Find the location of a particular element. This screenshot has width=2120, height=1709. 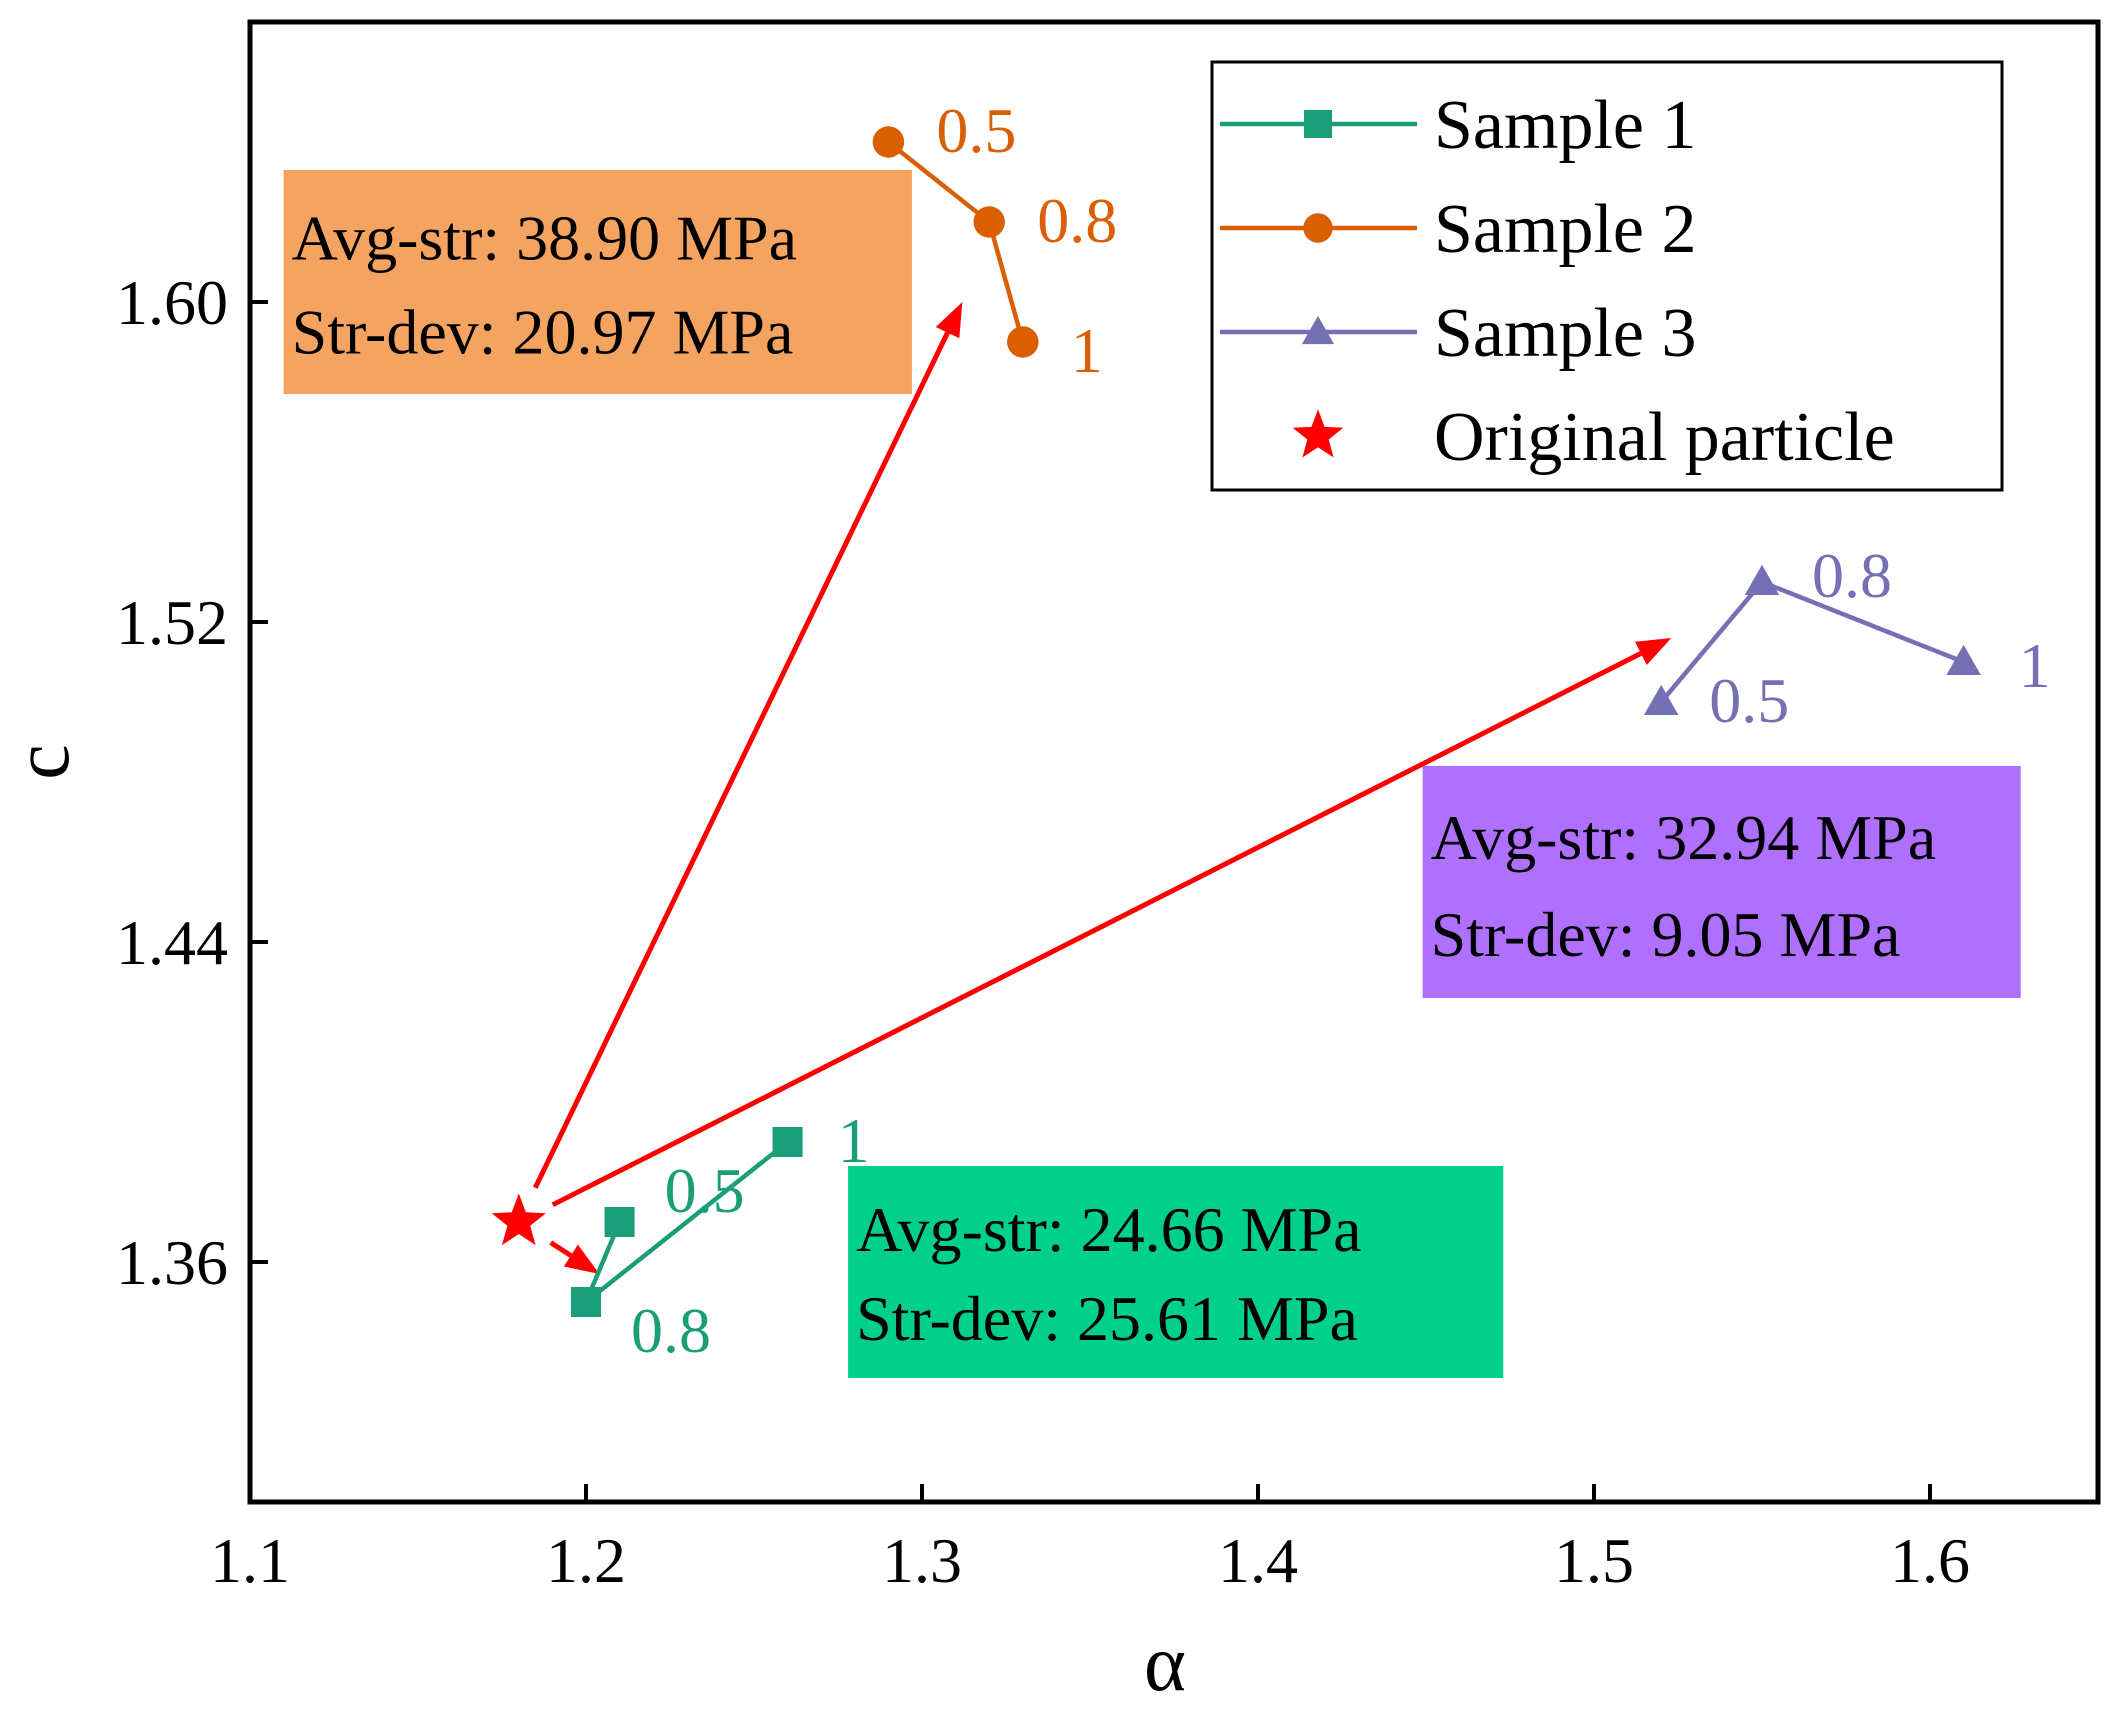

legend-label: Sample 1 is located at coordinates (1565, 125).